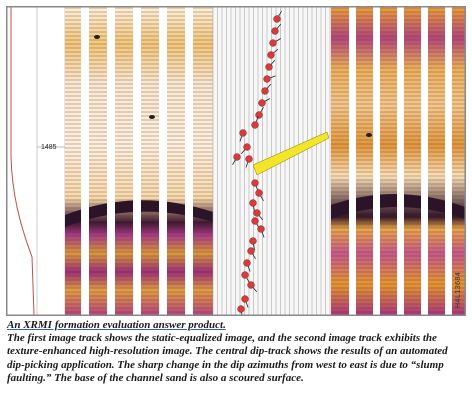  What do you see at coordinates (49, 147) in the screenshot?
I see `depth-label: 1485` at bounding box center [49, 147].